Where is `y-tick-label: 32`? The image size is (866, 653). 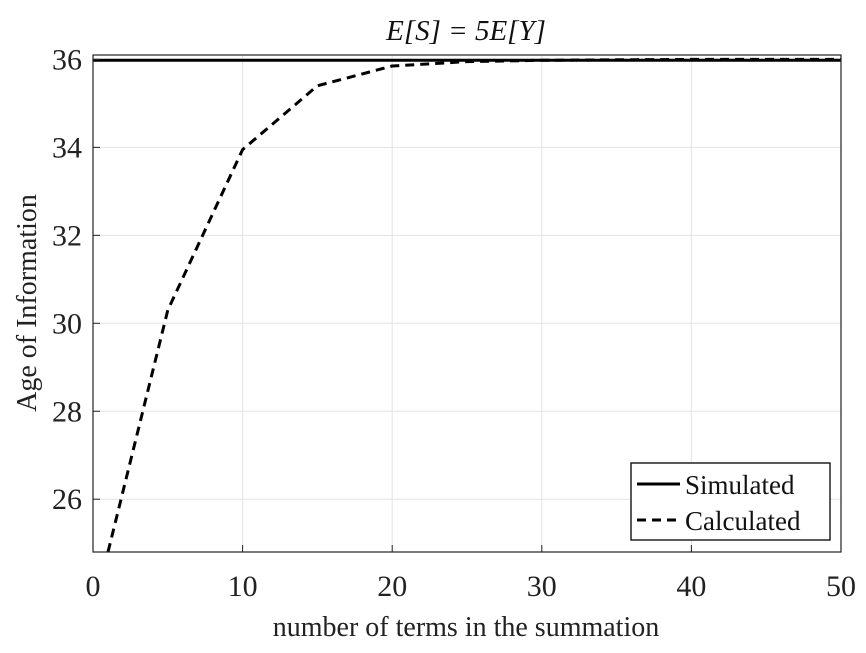 y-tick-label: 32 is located at coordinates (67, 235).